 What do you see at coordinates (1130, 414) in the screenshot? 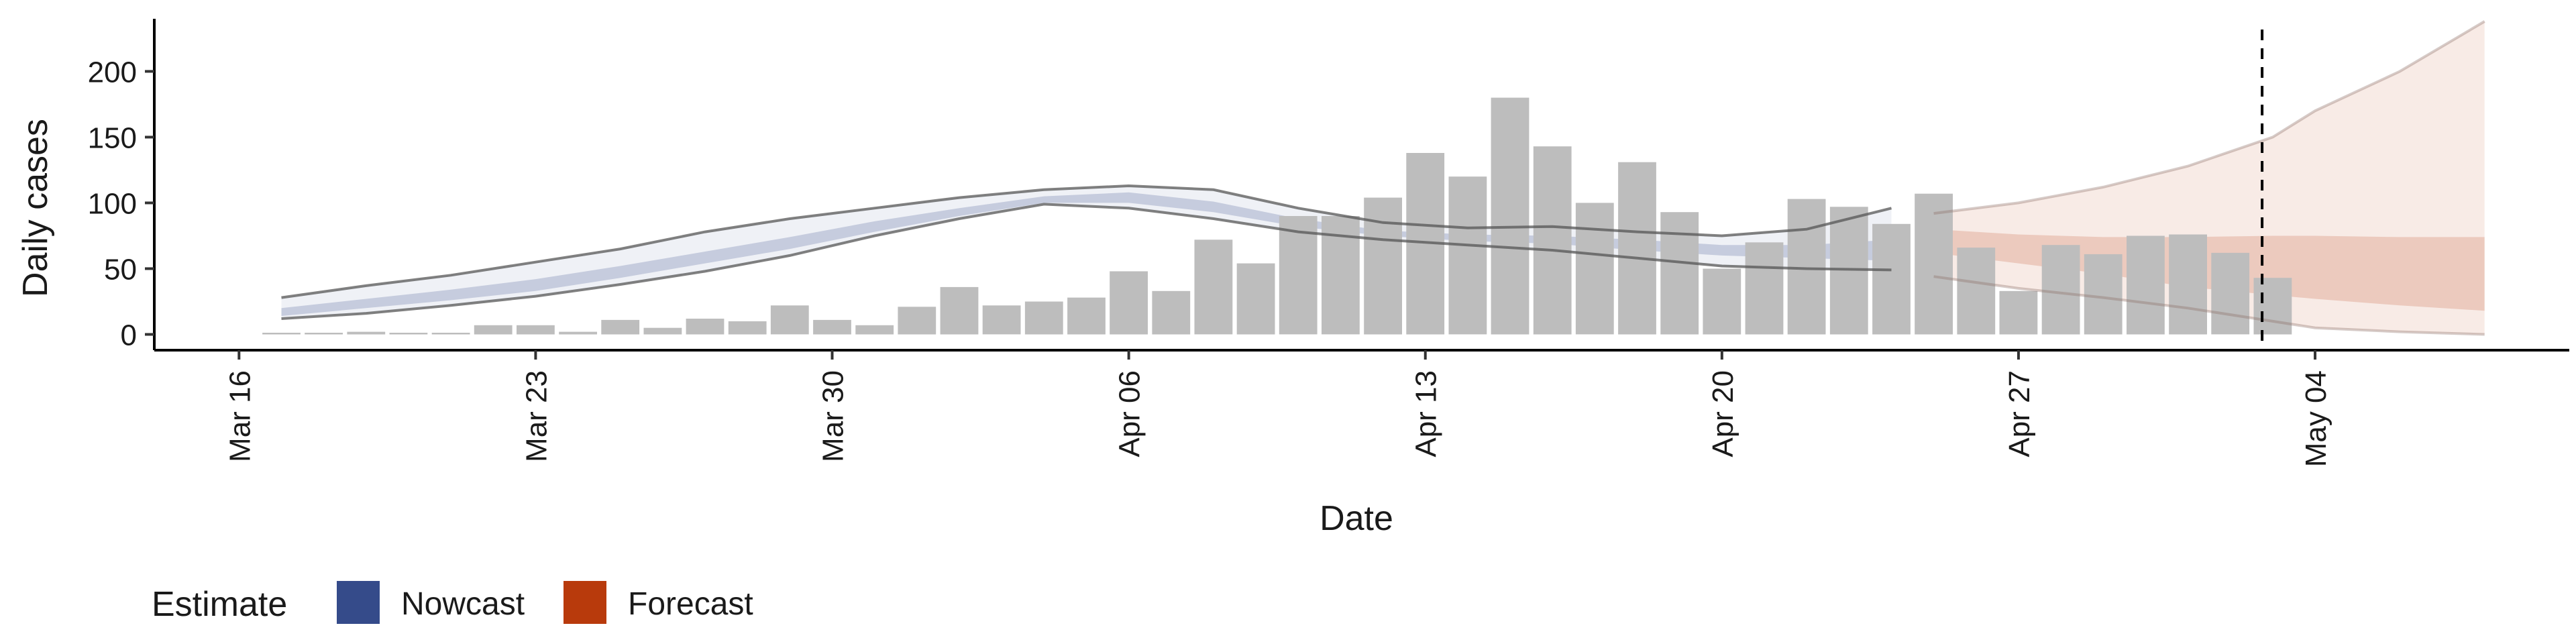
I see `x-tick-label-2020-04-06: Apr 06` at bounding box center [1130, 414].